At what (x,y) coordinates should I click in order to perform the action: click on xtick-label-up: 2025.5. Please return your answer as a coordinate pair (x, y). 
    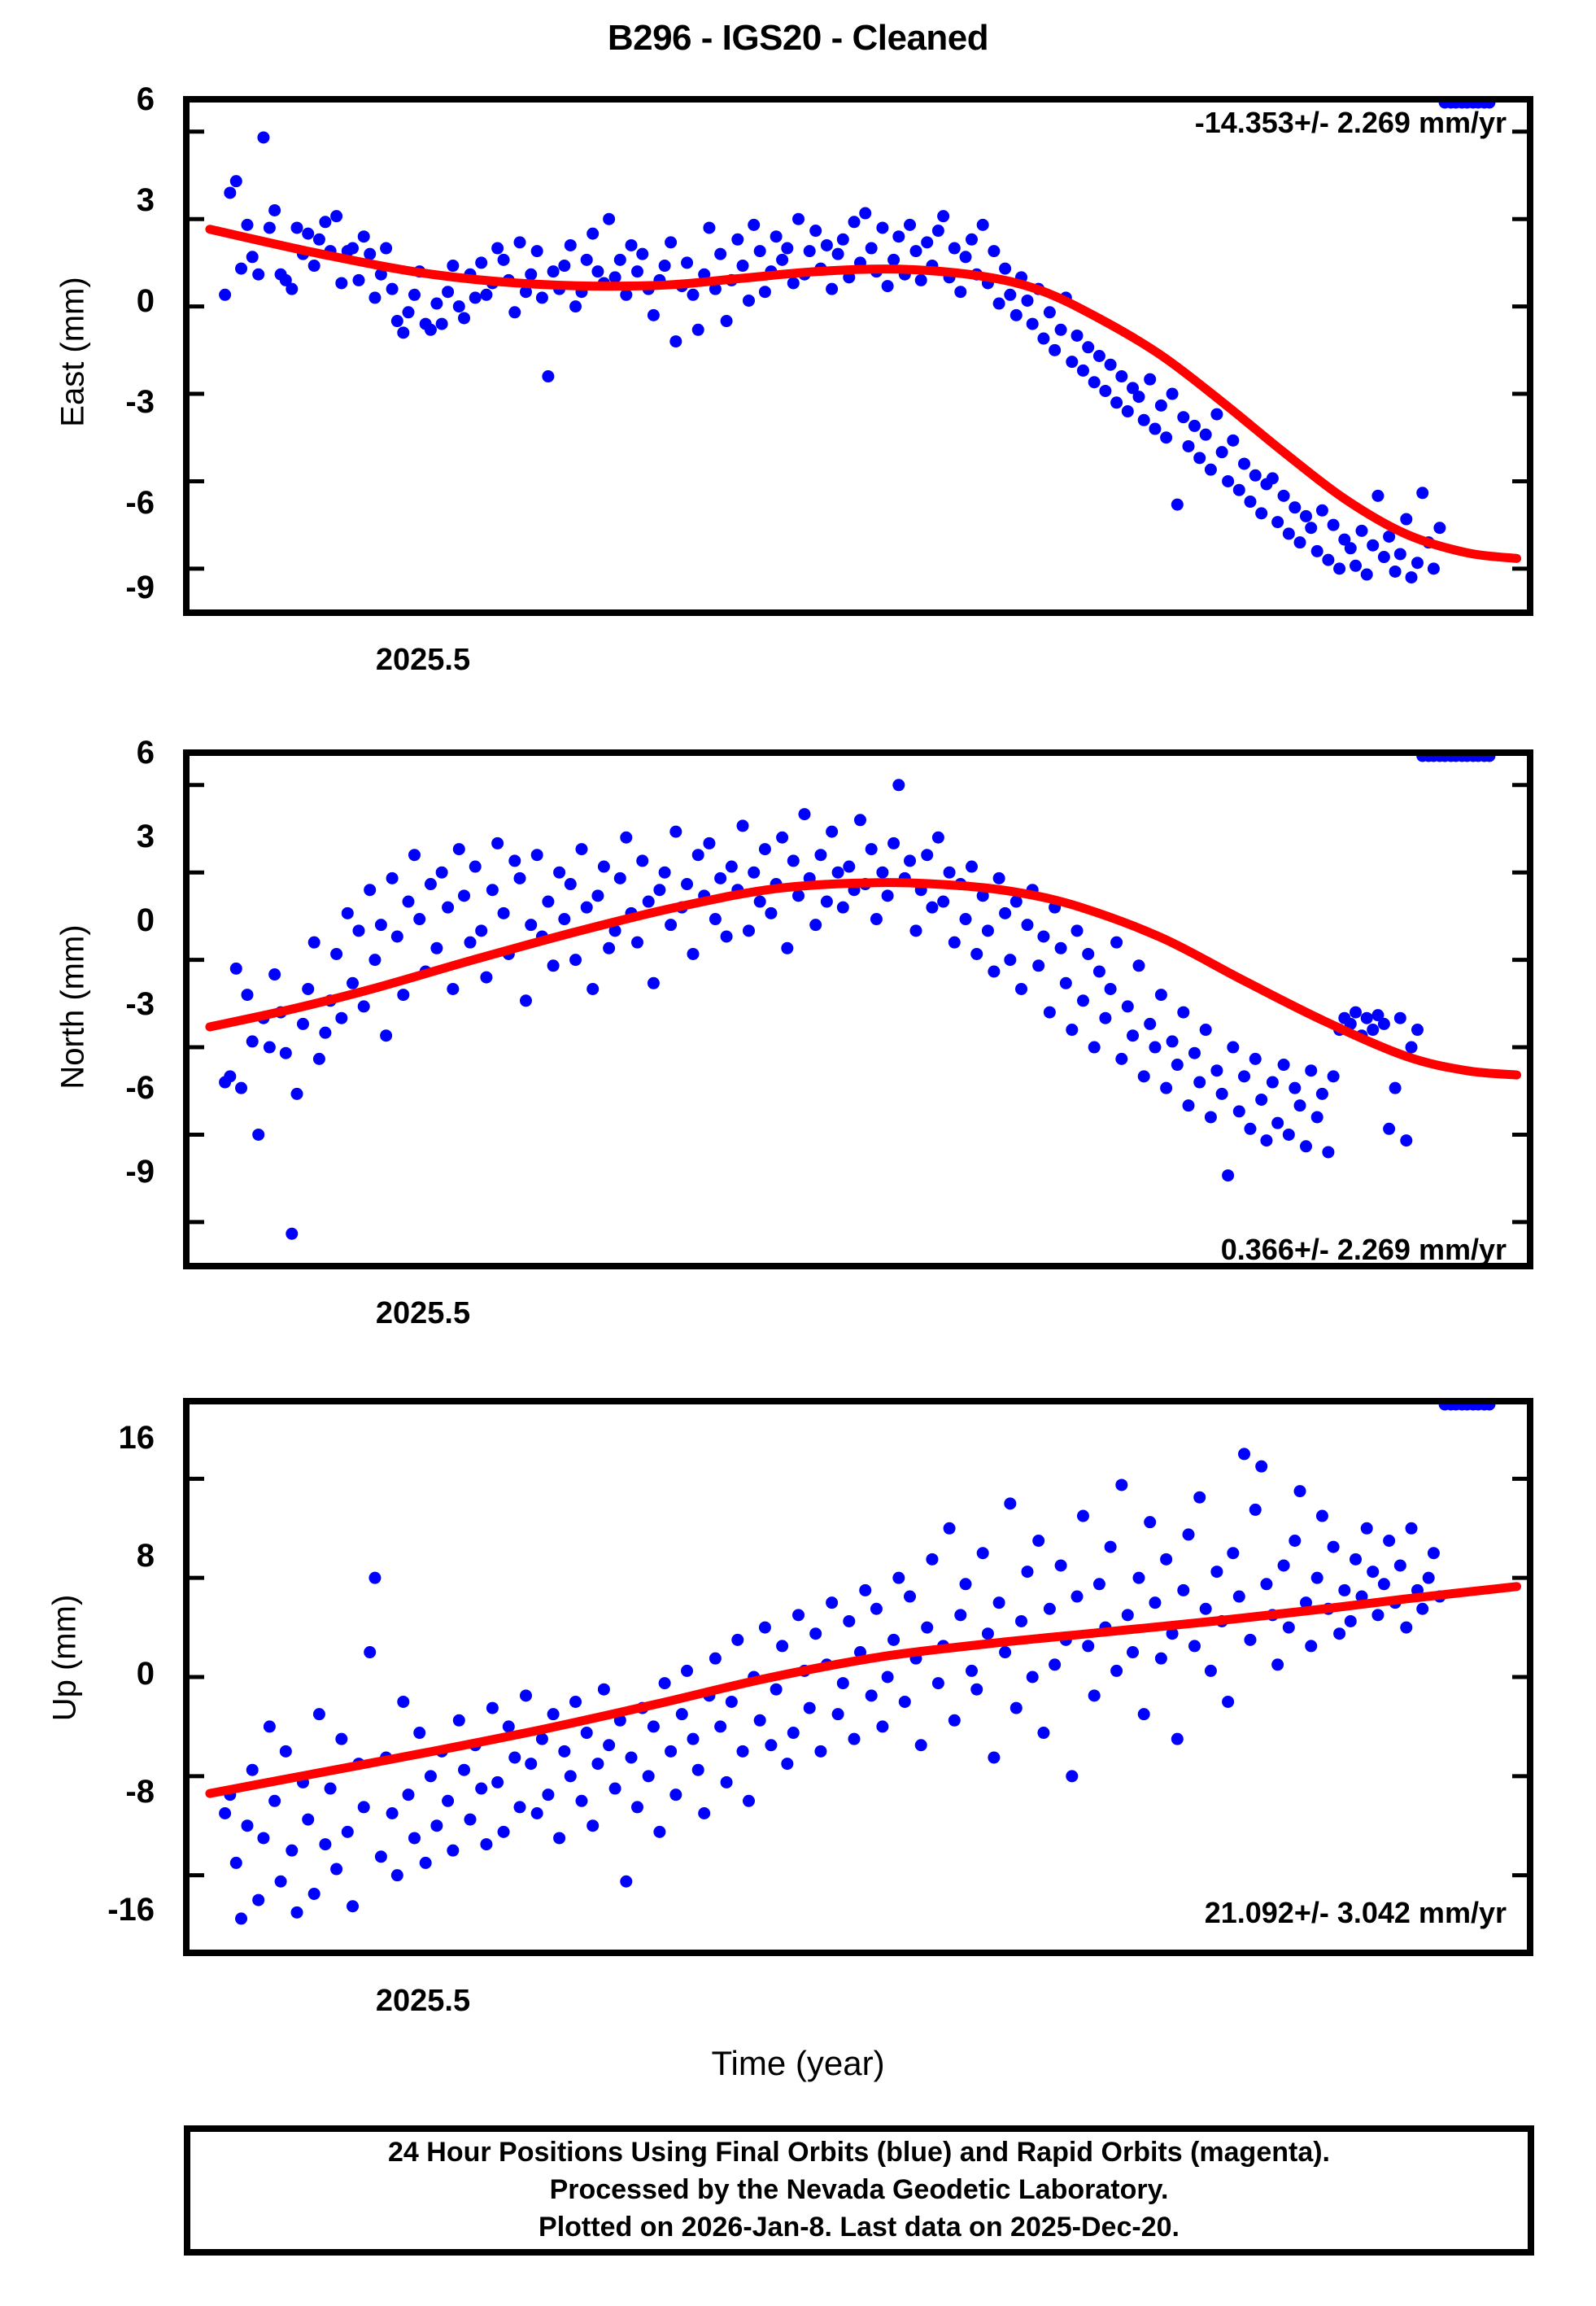
    Looking at the image, I should click on (423, 2001).